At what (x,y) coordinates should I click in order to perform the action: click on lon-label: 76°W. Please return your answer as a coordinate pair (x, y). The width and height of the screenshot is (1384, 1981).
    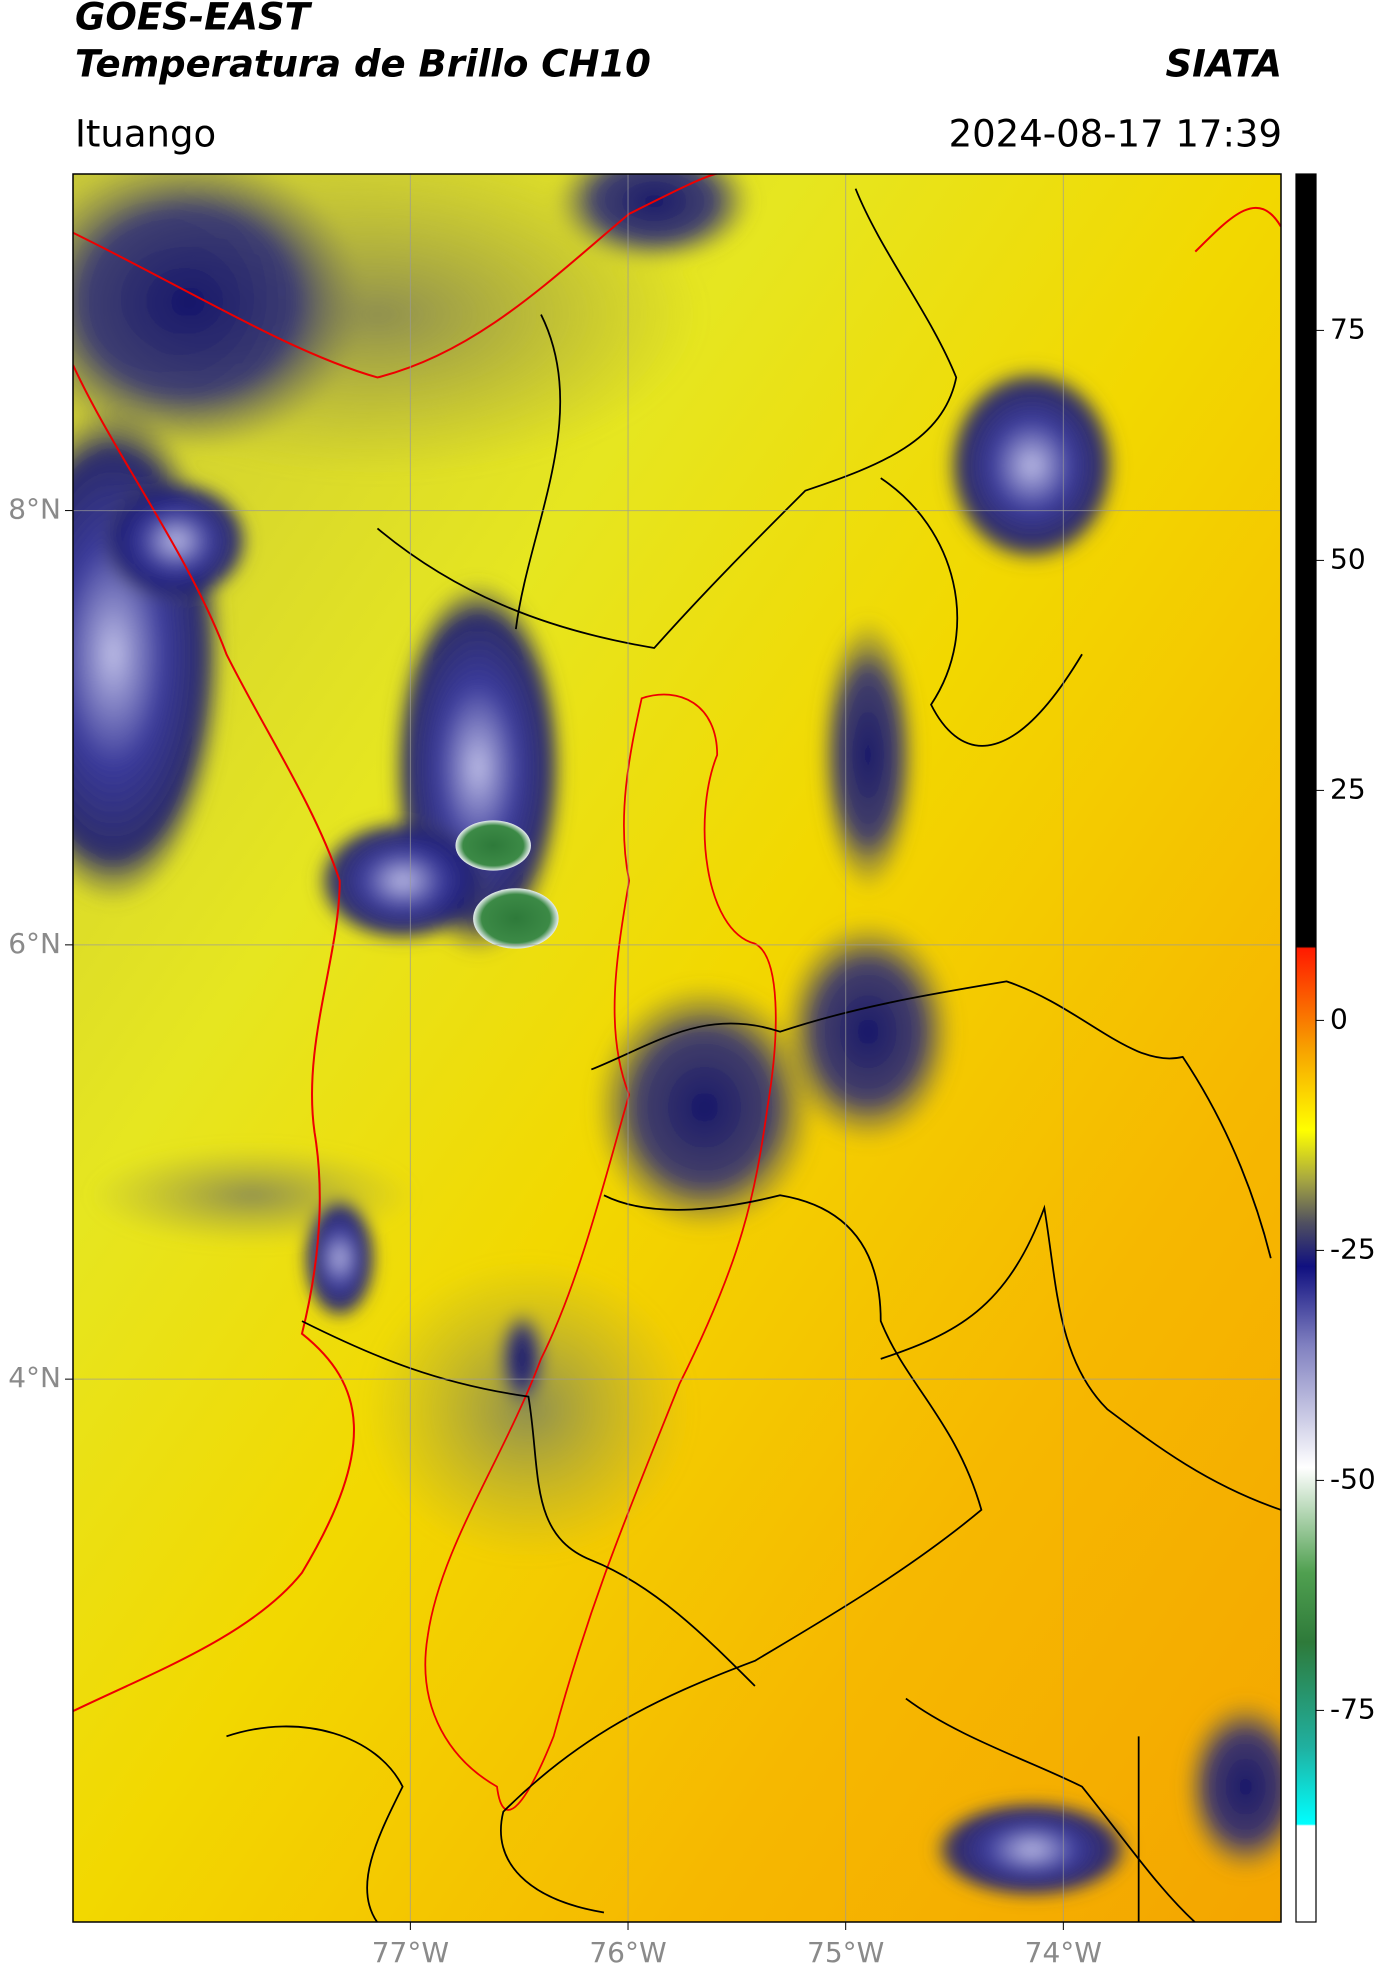
    Looking at the image, I should click on (627, 1952).